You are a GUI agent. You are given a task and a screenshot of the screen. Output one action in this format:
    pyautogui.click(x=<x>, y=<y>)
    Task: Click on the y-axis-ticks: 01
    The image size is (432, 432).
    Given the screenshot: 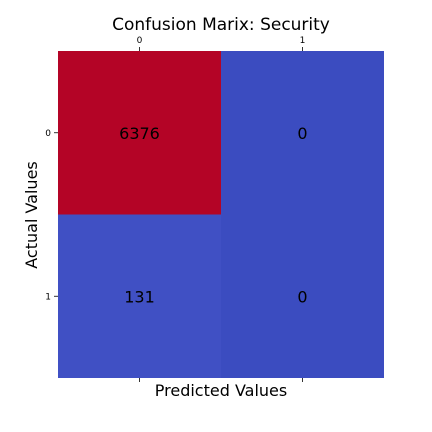 What is the action you would take?
    pyautogui.click(x=51, y=215)
    